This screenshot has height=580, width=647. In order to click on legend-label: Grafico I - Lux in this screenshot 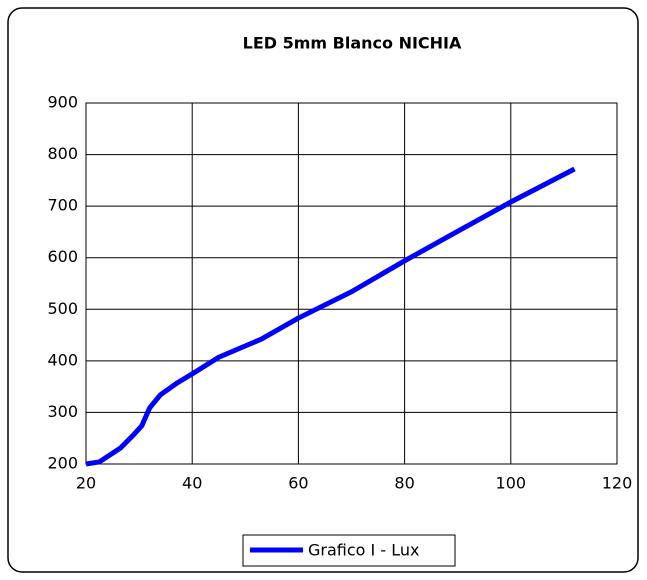, I will do `click(363, 550)`.